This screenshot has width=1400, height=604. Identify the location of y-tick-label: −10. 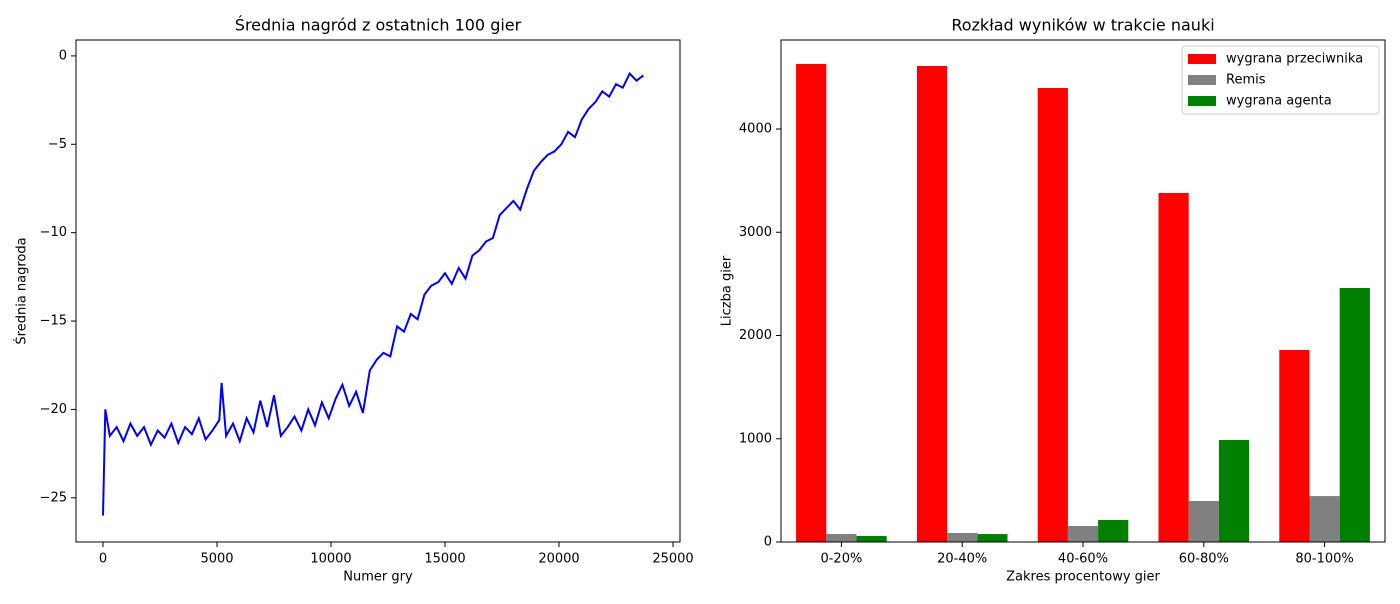
(53, 232).